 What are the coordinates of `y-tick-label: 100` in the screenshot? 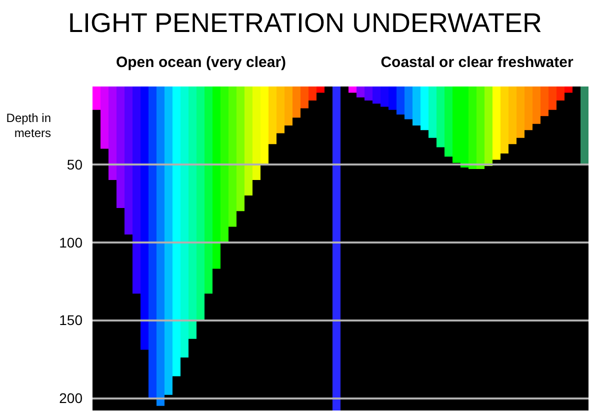 It's located at (71, 242).